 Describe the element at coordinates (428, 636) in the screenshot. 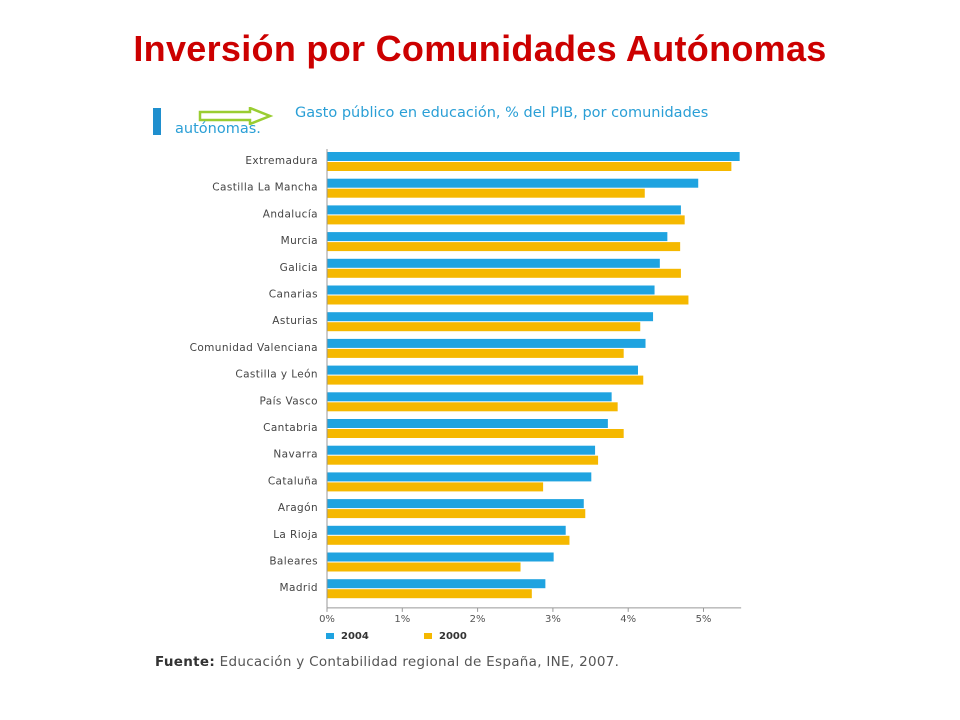

I see `legend-swatch-2000` at that location.